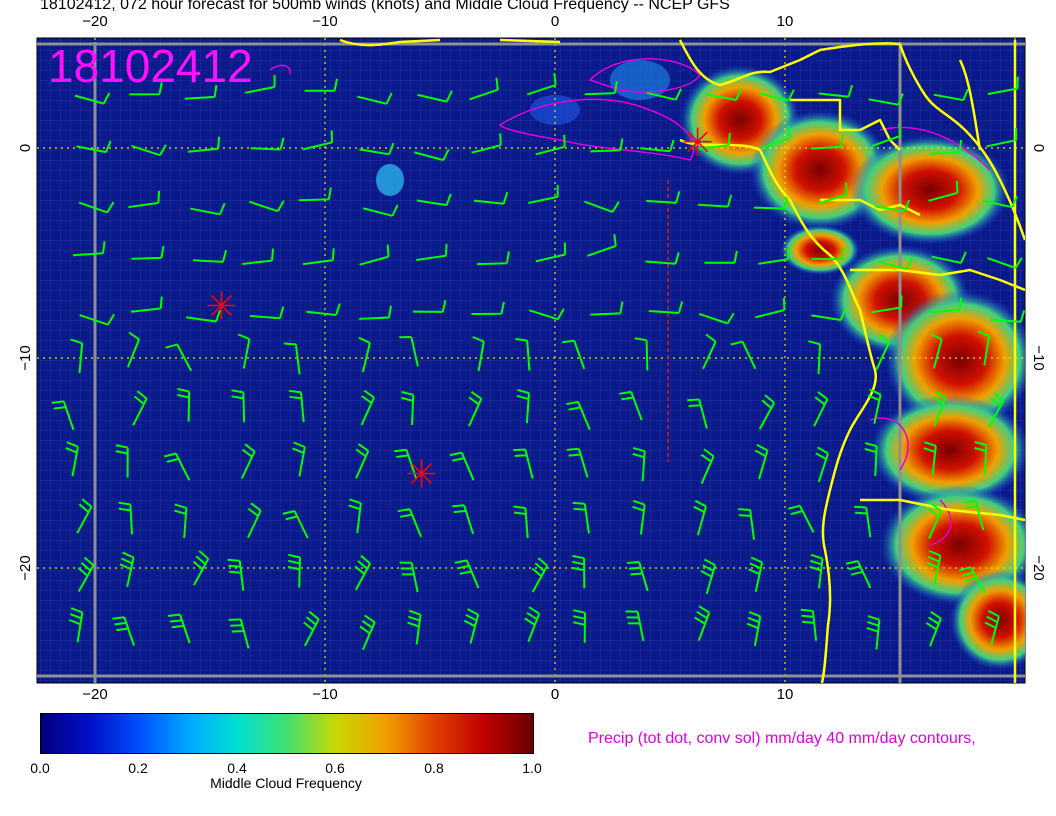 Image resolution: width=1056 pixels, height=816 pixels. Describe the element at coordinates (555, 21) in the screenshot. I see `top-tick-label: 0` at that location.